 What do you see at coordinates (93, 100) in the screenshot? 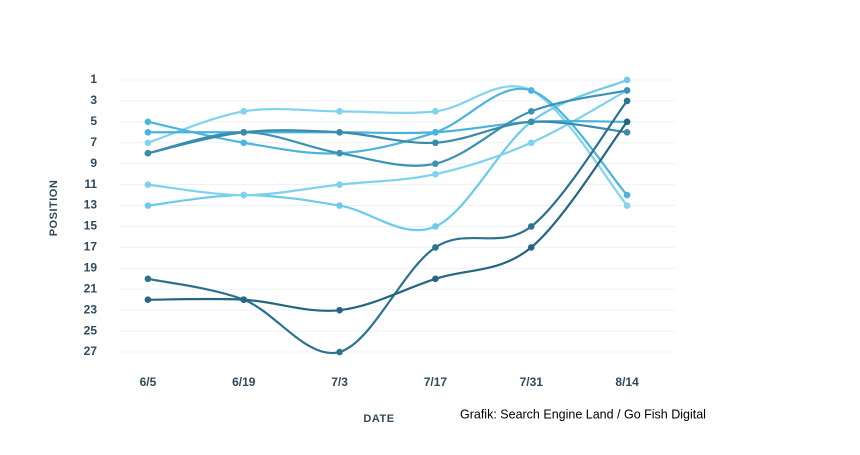
I see `y-tick-label: 3` at bounding box center [93, 100].